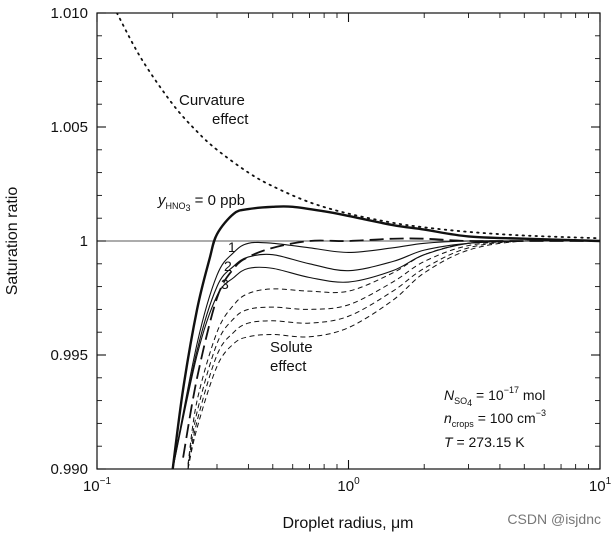  What do you see at coordinates (495, 418) in the screenshot?
I see `param-ncrops: ncrops = 100 cm−3` at bounding box center [495, 418].